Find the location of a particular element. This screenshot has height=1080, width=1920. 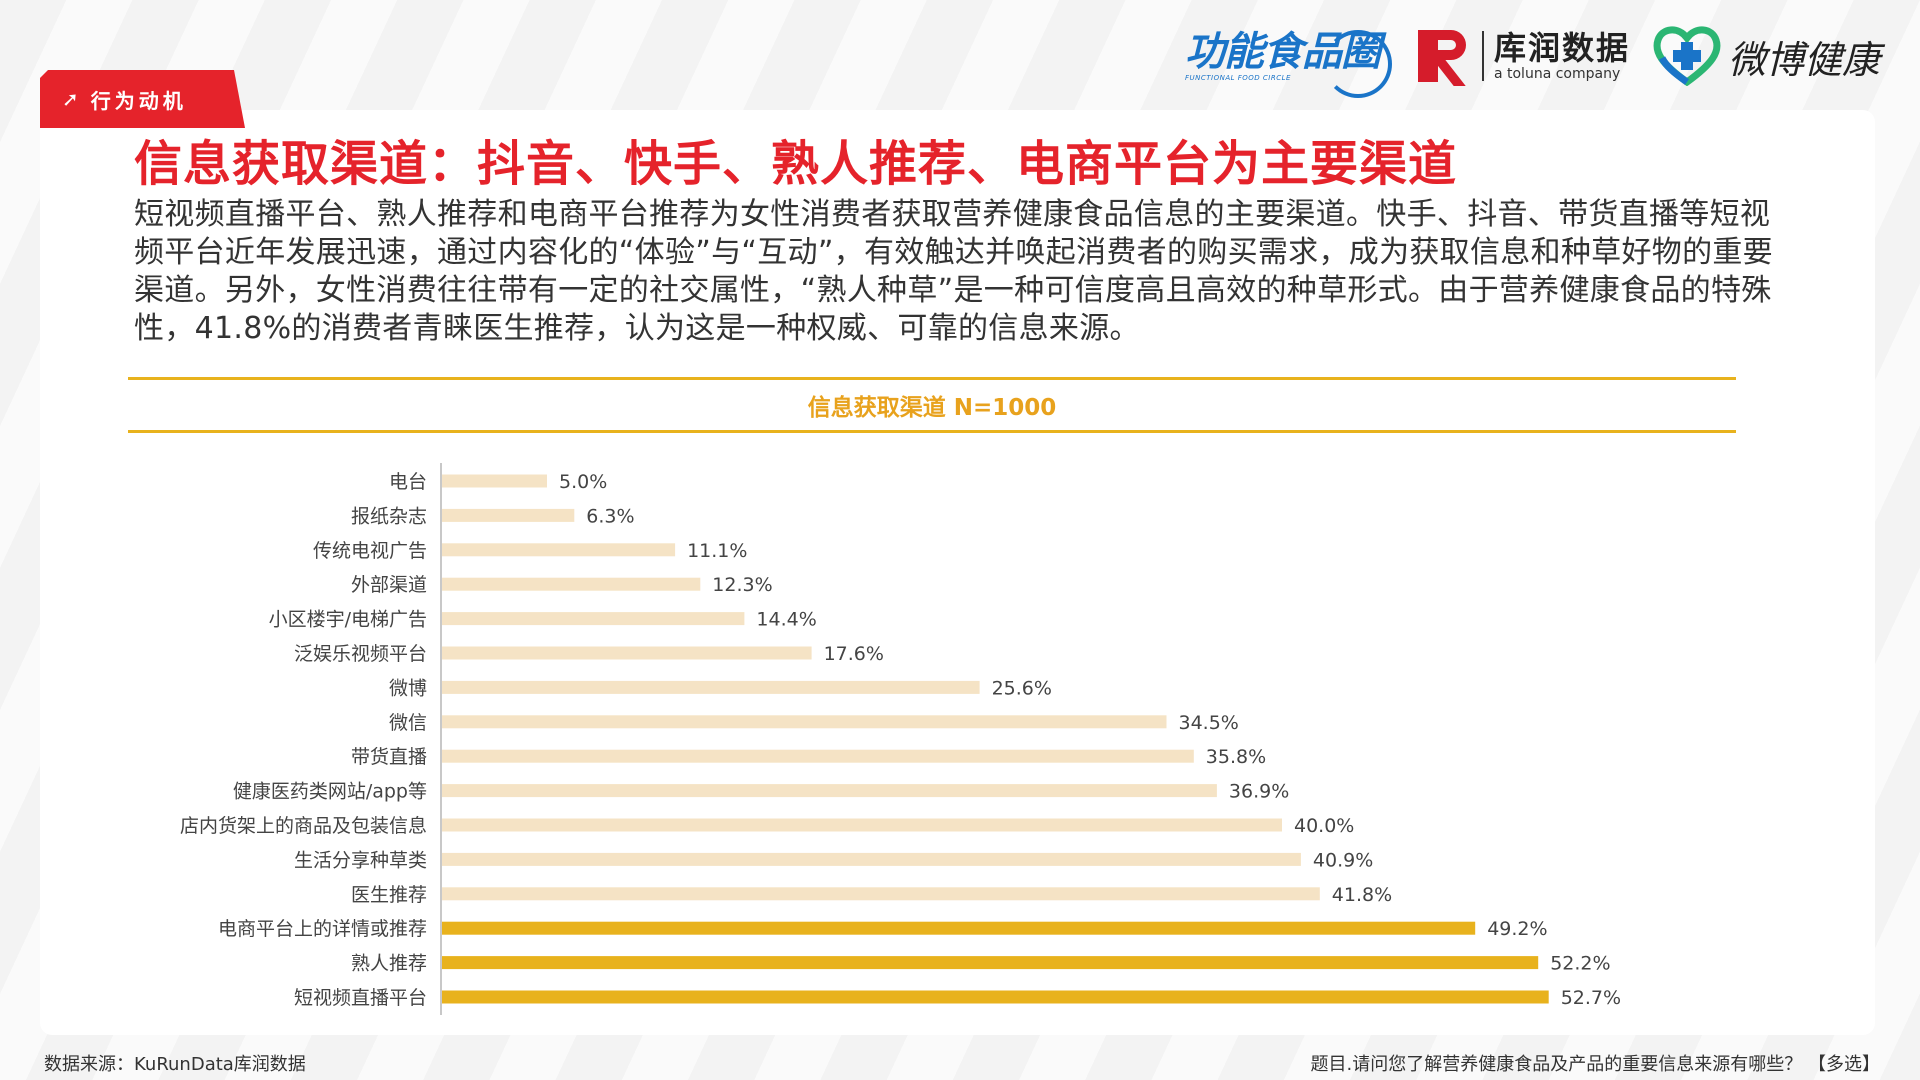

category-label: 外部渠道 is located at coordinates (389, 585).